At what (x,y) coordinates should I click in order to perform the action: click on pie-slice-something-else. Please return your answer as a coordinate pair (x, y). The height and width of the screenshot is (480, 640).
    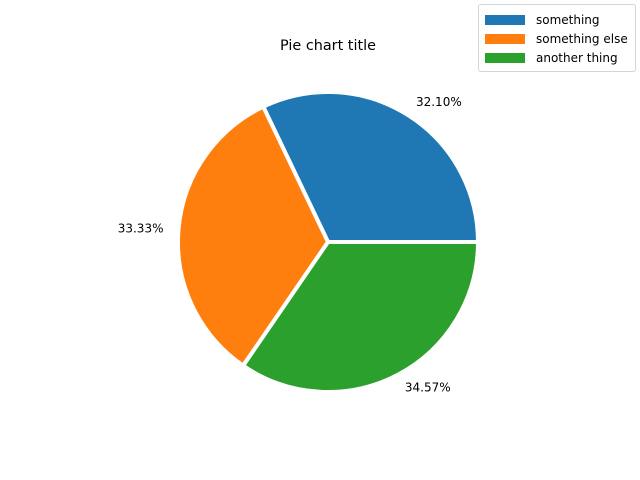
    Looking at the image, I should click on (253, 236).